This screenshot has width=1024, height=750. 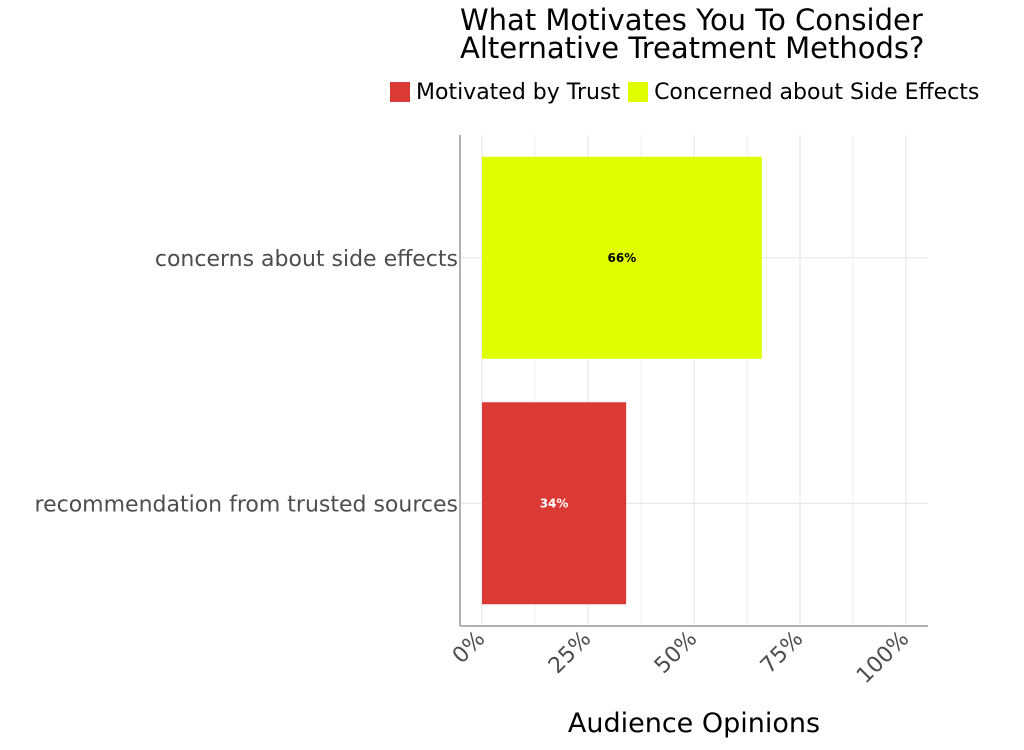 I want to click on bar-recommendation-from-trusted-sources, so click(x=554, y=503).